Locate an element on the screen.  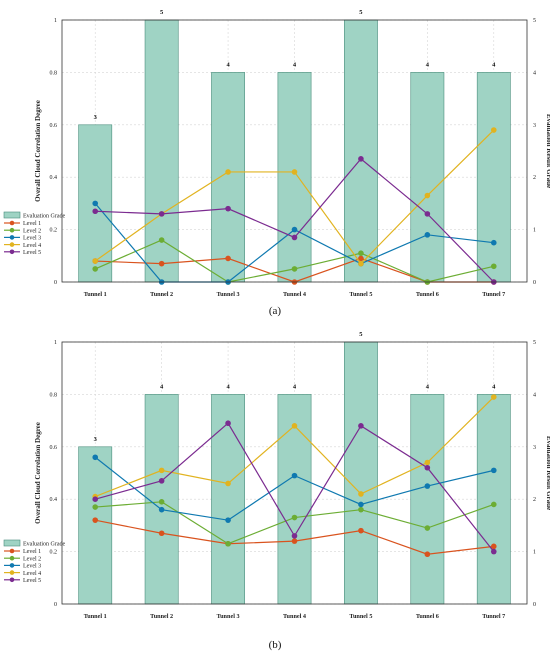
y2-tick-label: 1 is located at coordinates (534, 231).